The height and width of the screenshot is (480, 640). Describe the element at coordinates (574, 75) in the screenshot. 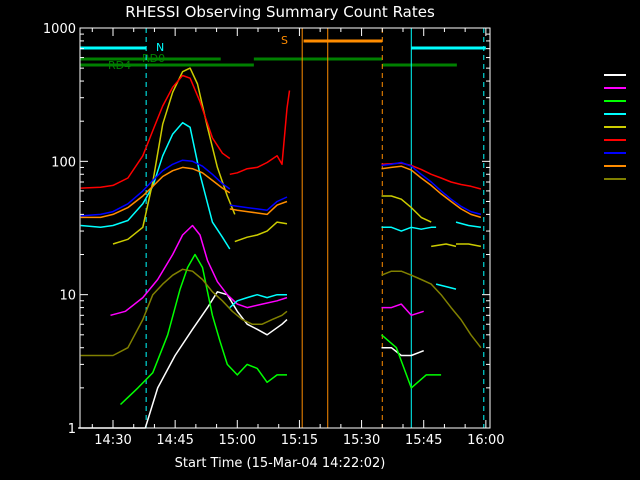

I see `legend-label-0: 3 - 6 keV` at that location.